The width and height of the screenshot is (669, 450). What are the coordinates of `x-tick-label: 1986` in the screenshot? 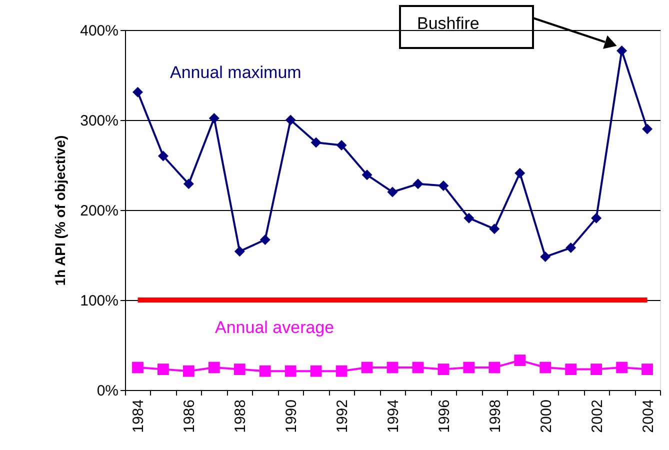 It's located at (189, 416).